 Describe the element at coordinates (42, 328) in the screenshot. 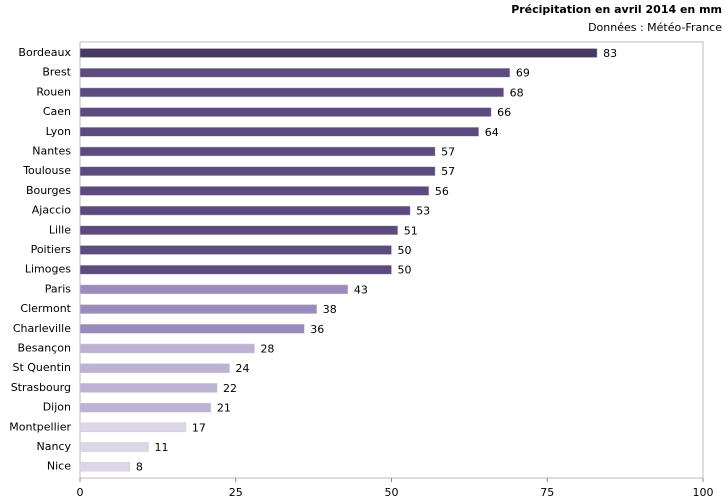

I see `y-tick-label: Charleville` at that location.